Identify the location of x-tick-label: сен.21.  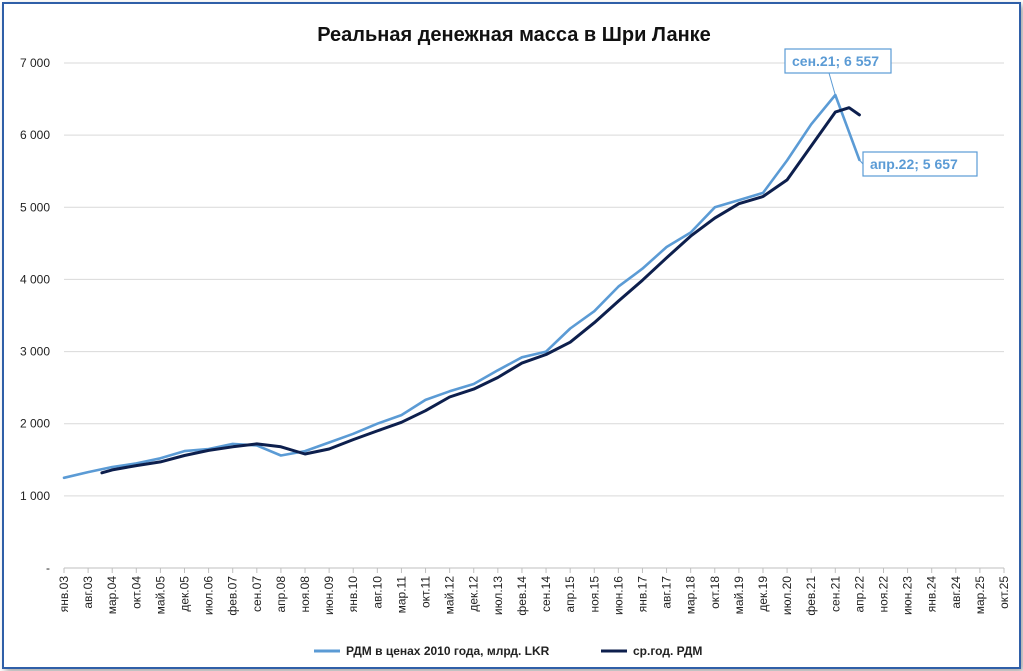
(835, 594).